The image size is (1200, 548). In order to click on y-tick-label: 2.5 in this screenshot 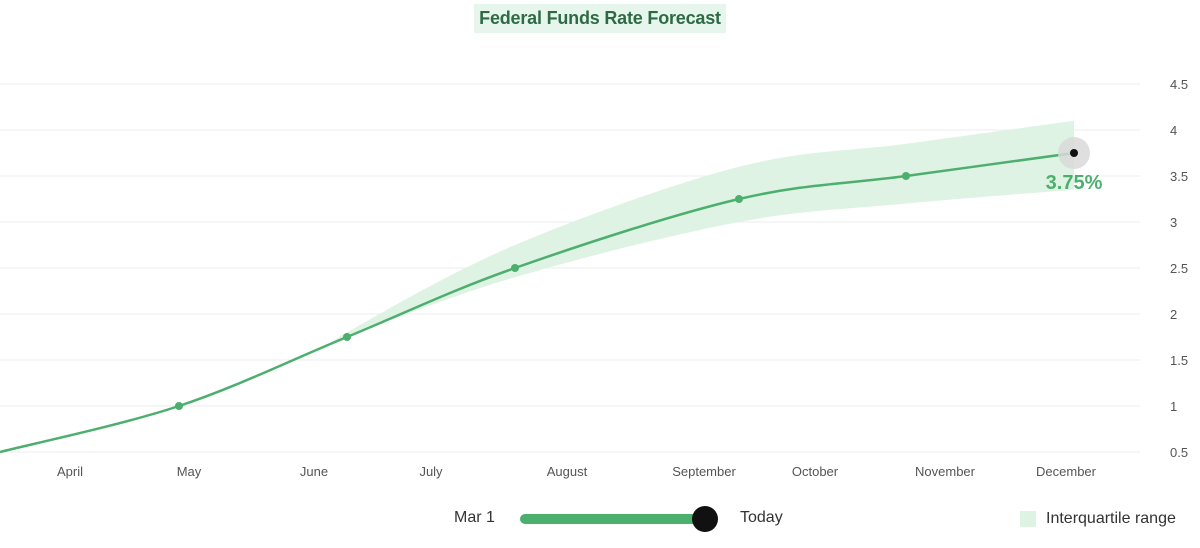, I will do `click(1179, 268)`.